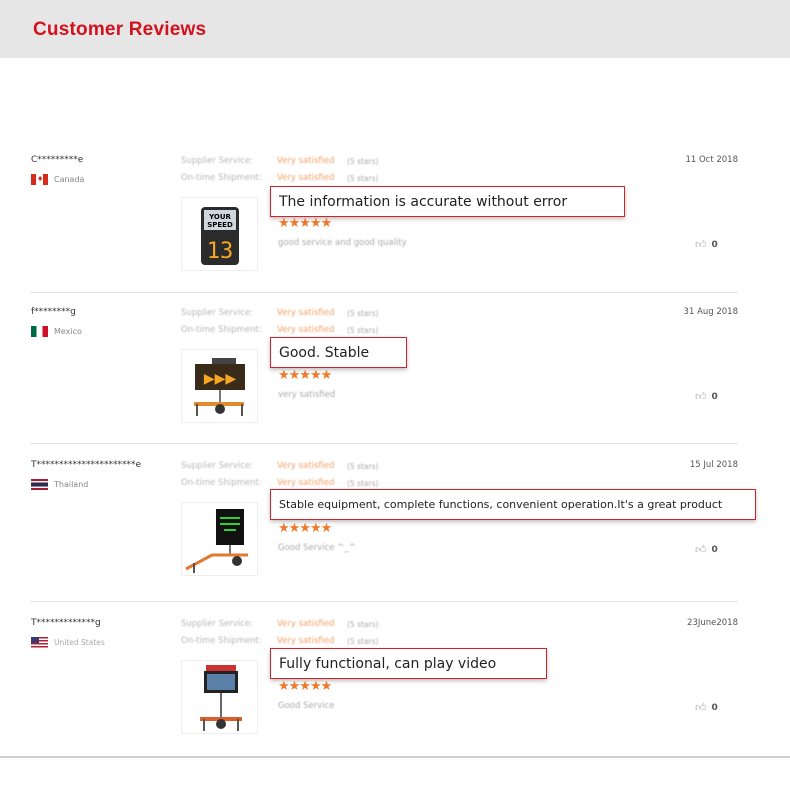  Describe the element at coordinates (120, 29) in the screenshot. I see `page-title: Customer Reviews` at that location.